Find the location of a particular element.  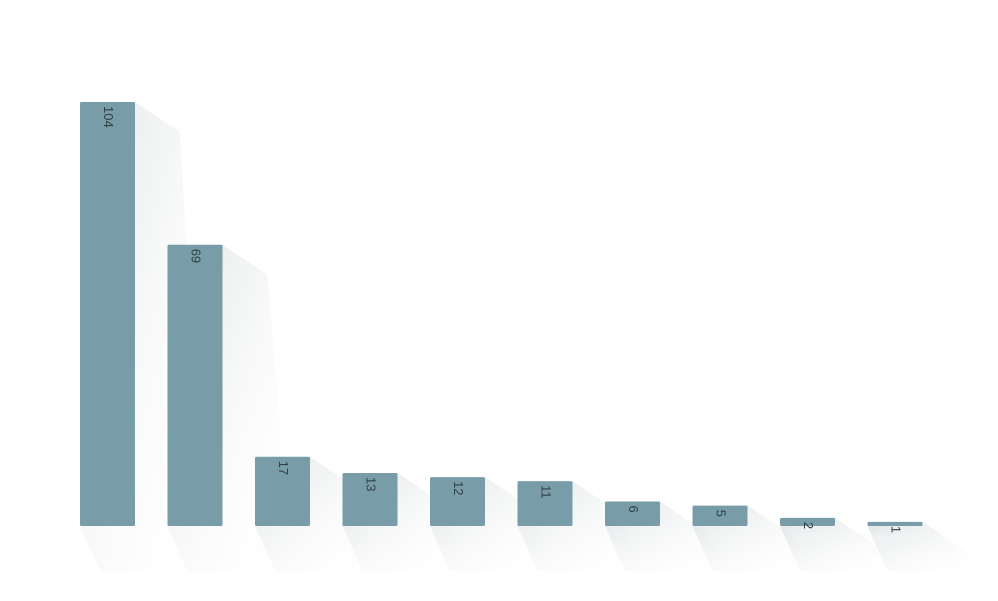

value-label: 5 is located at coordinates (721, 513).